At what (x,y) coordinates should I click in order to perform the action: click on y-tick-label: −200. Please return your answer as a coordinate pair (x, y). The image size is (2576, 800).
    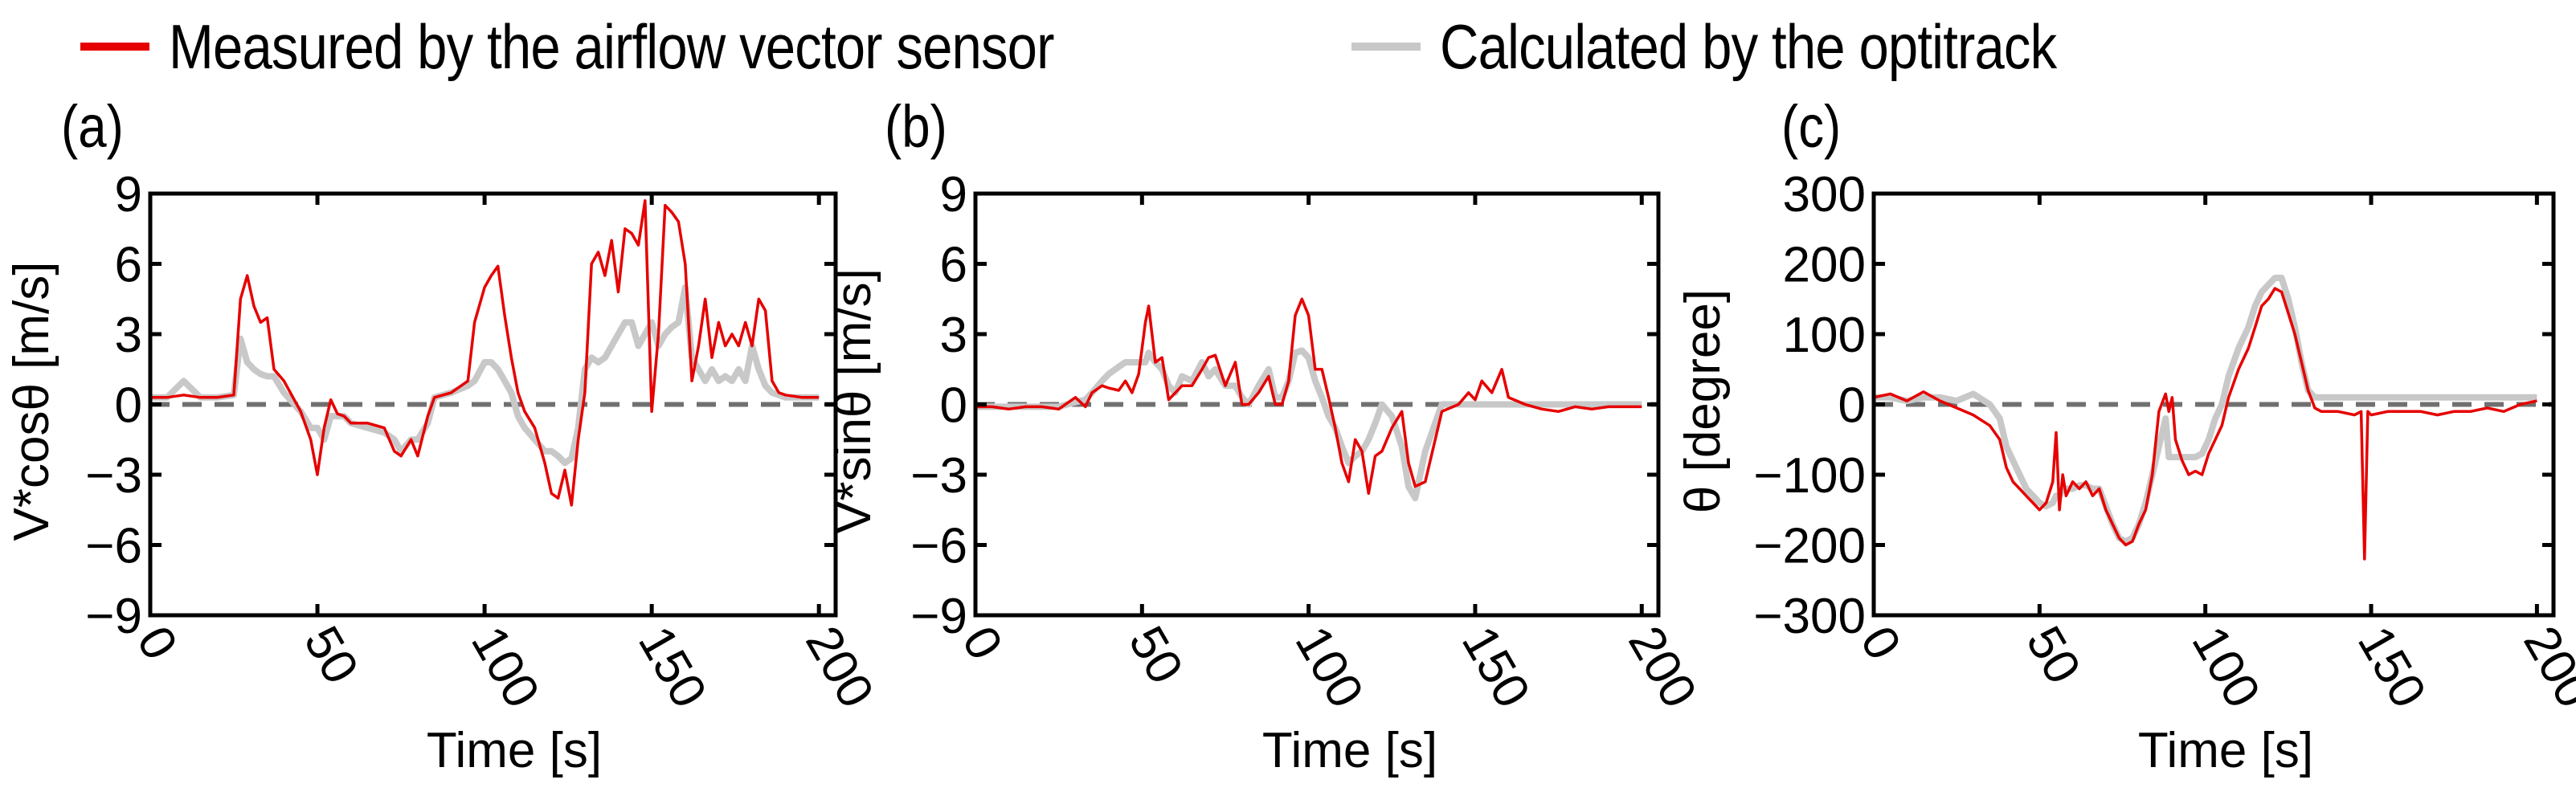
    Looking at the image, I should click on (1810, 546).